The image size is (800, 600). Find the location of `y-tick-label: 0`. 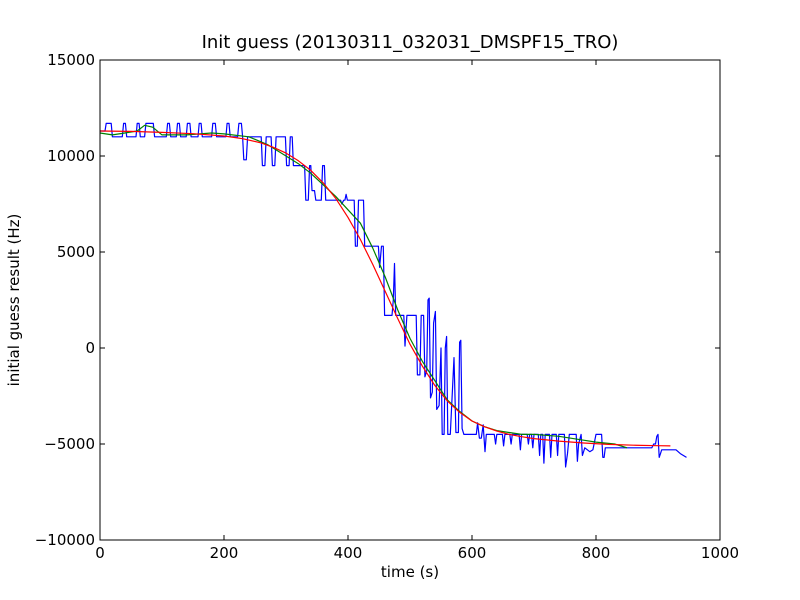

y-tick-label: 0 is located at coordinates (90, 348).